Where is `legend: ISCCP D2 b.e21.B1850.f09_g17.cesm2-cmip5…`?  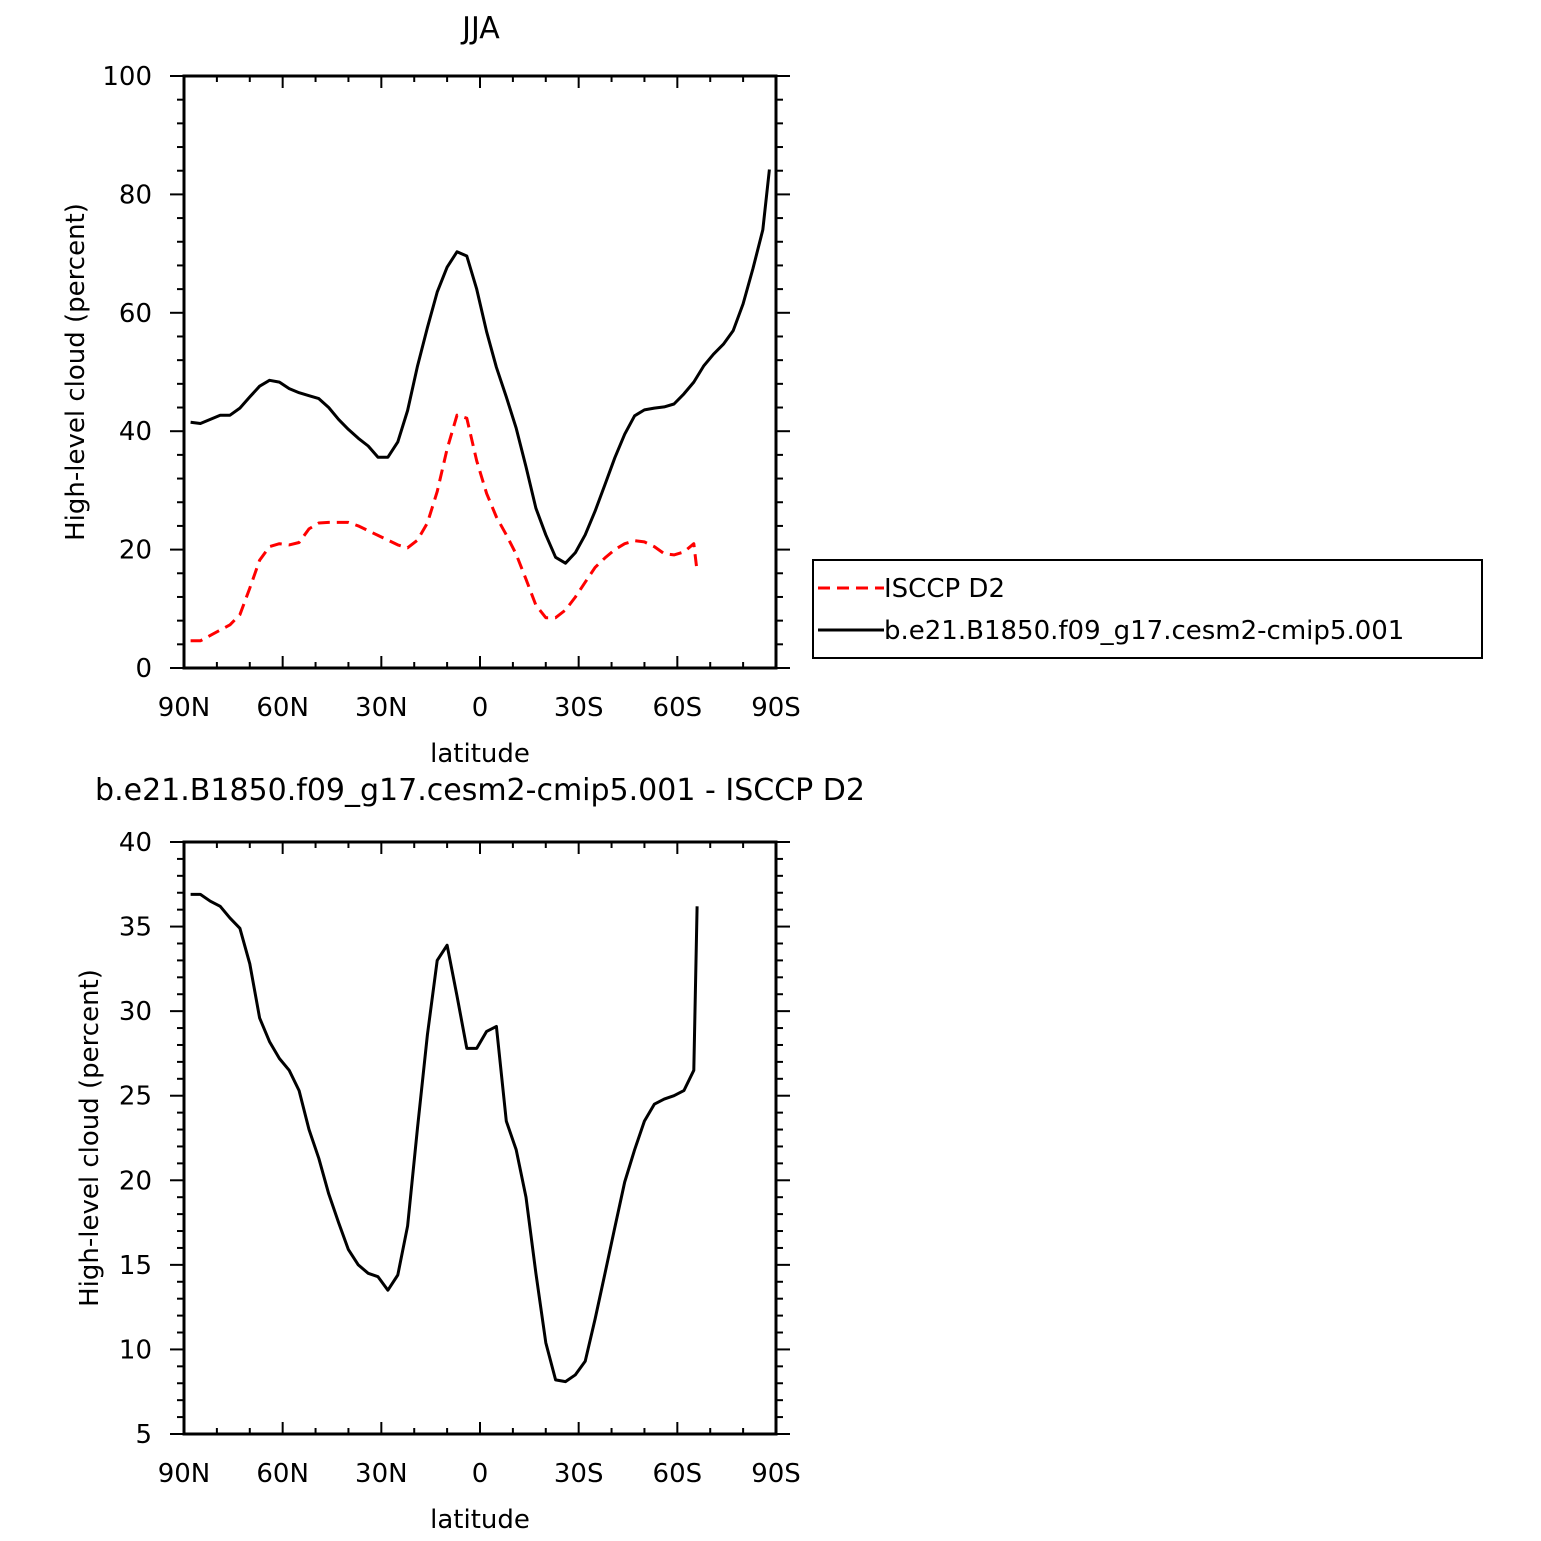
legend: ISCCP D2 b.e21.B1850.f09_g17.cesm2-cmip5… is located at coordinates (1147, 609).